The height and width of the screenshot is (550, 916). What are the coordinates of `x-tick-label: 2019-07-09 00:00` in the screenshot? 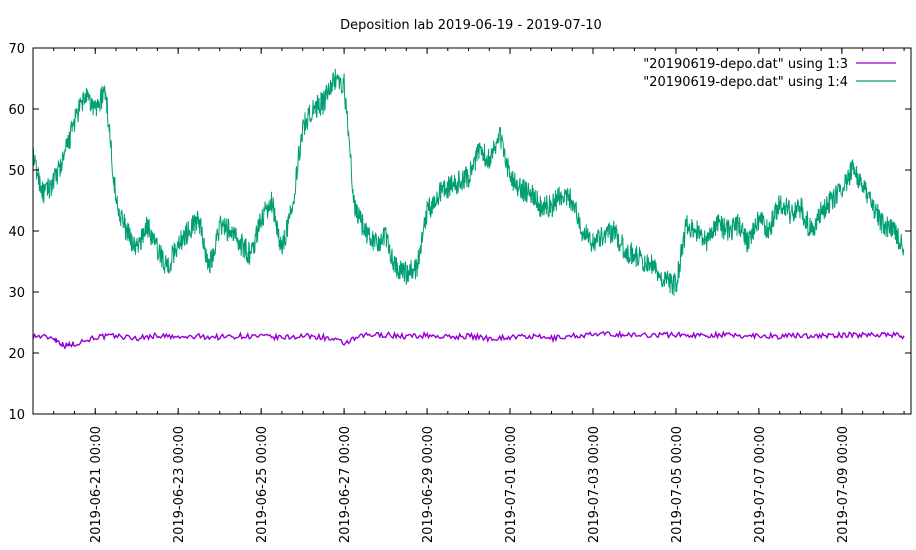 It's located at (843, 484).